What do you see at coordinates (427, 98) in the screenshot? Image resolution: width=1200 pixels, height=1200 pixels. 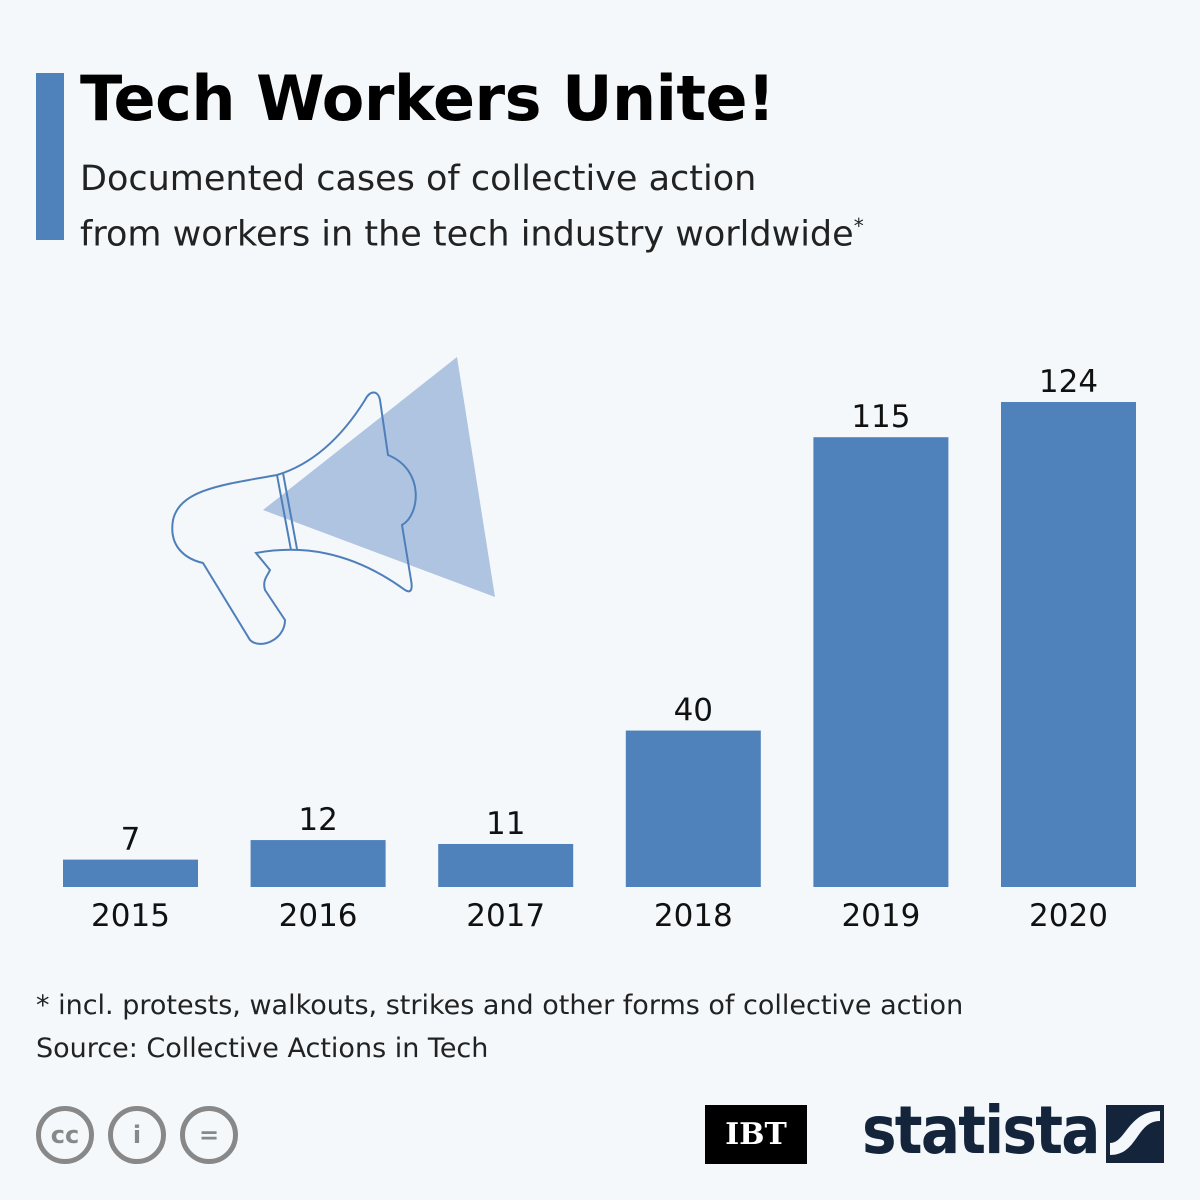 I see `page-title: Tech Workers Unite!` at bounding box center [427, 98].